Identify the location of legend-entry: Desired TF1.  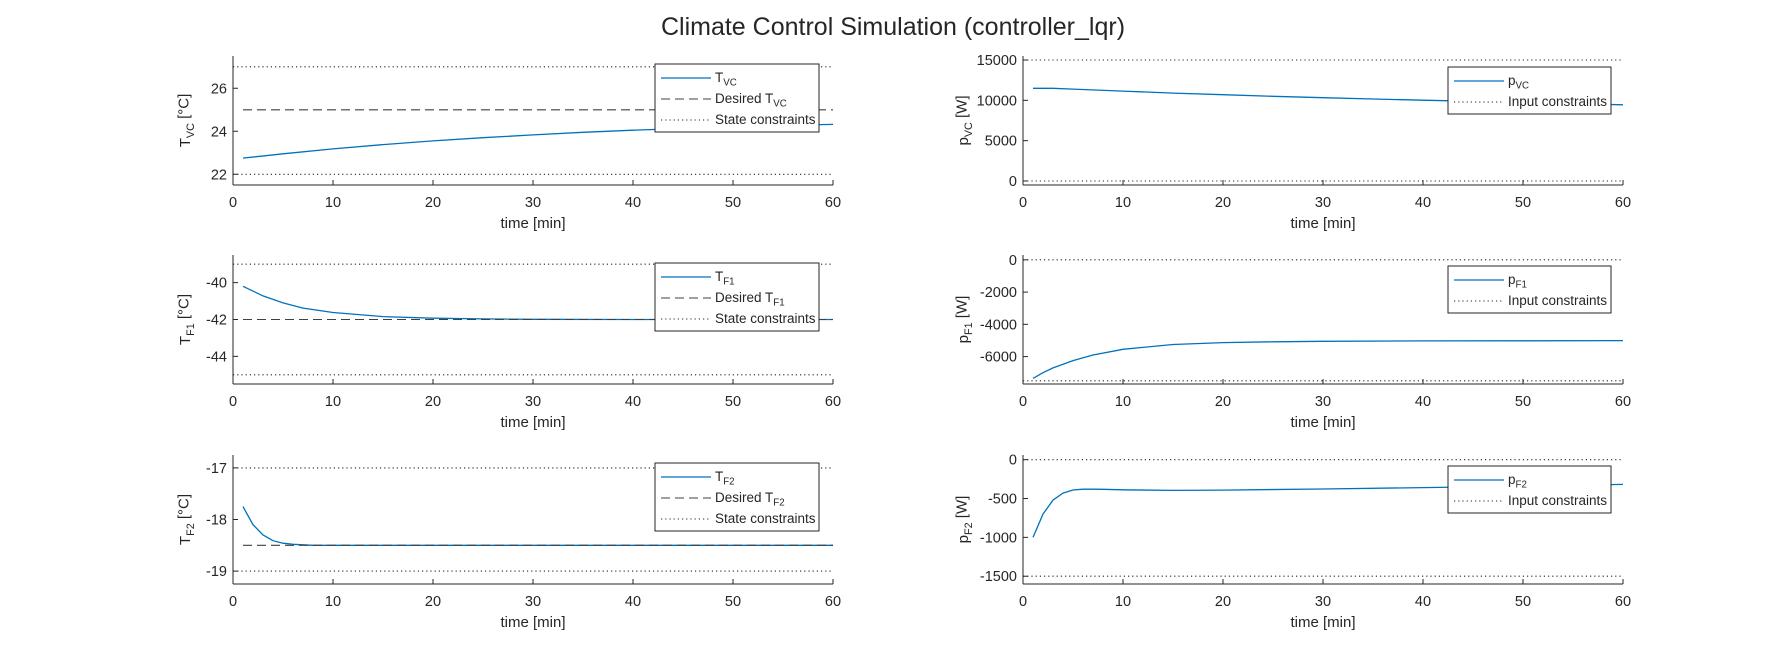
(750, 299).